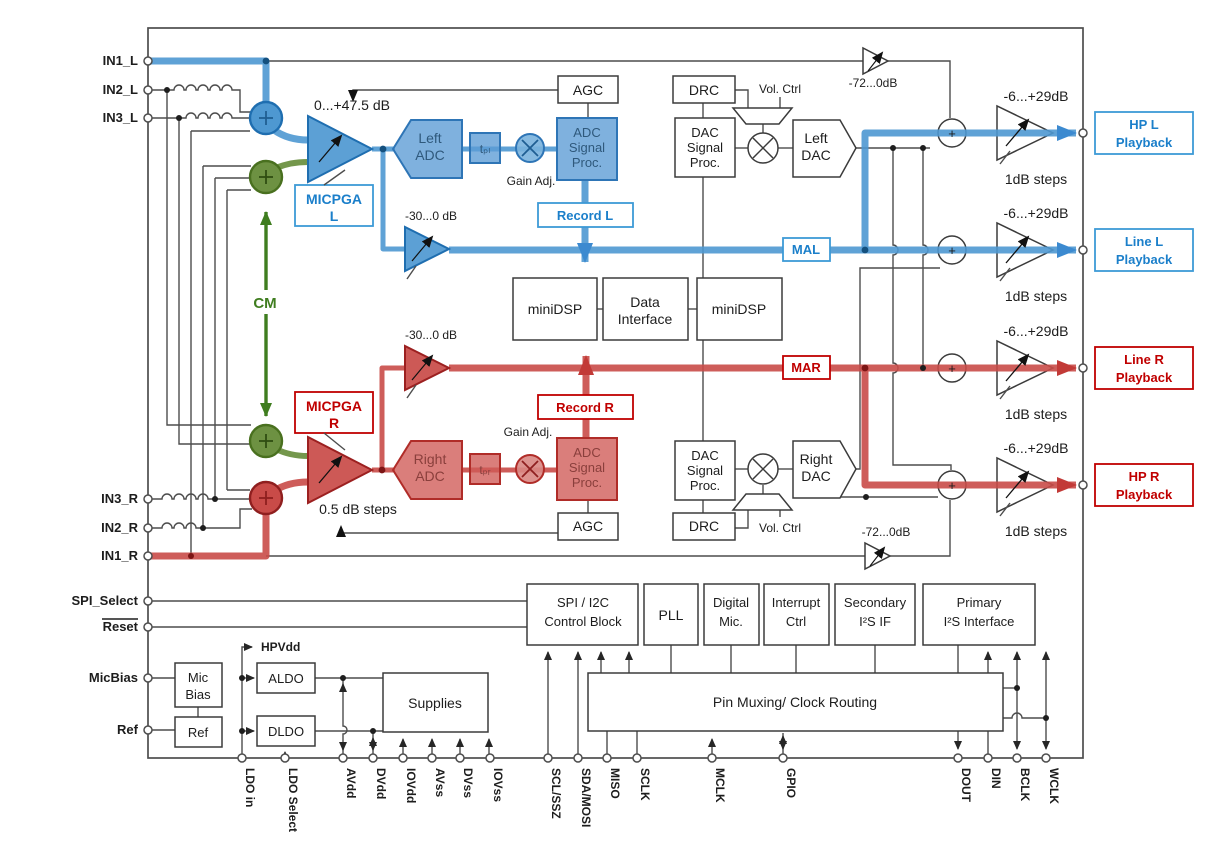 The width and height of the screenshot is (1229, 853). Describe the element at coordinates (873, 83) in the screenshot. I see `bypass-gain-left: -72...0dB` at that location.